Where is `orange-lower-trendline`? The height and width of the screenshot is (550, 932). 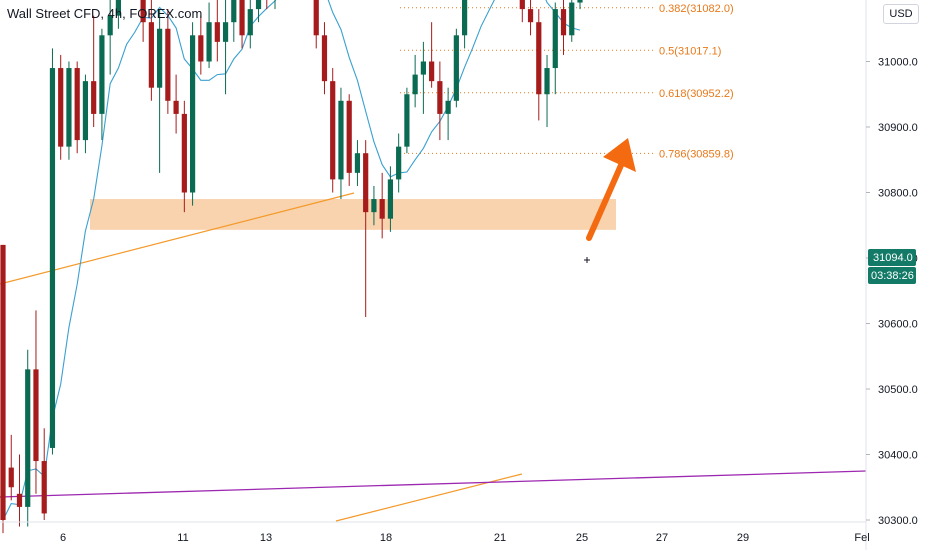
orange-lower-trendline is located at coordinates (429, 497).